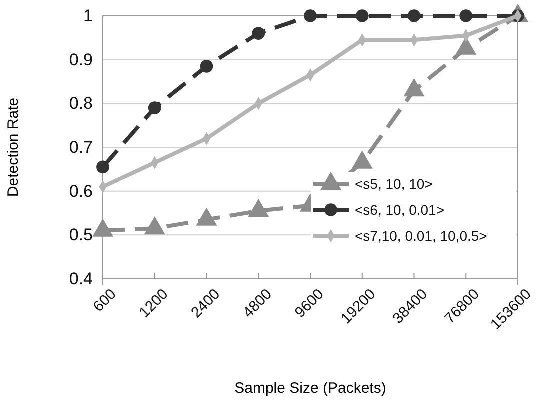 This screenshot has width=538, height=405. What do you see at coordinates (310, 388) in the screenshot?
I see `x-axis-title: Sample Size (Packets)` at bounding box center [310, 388].